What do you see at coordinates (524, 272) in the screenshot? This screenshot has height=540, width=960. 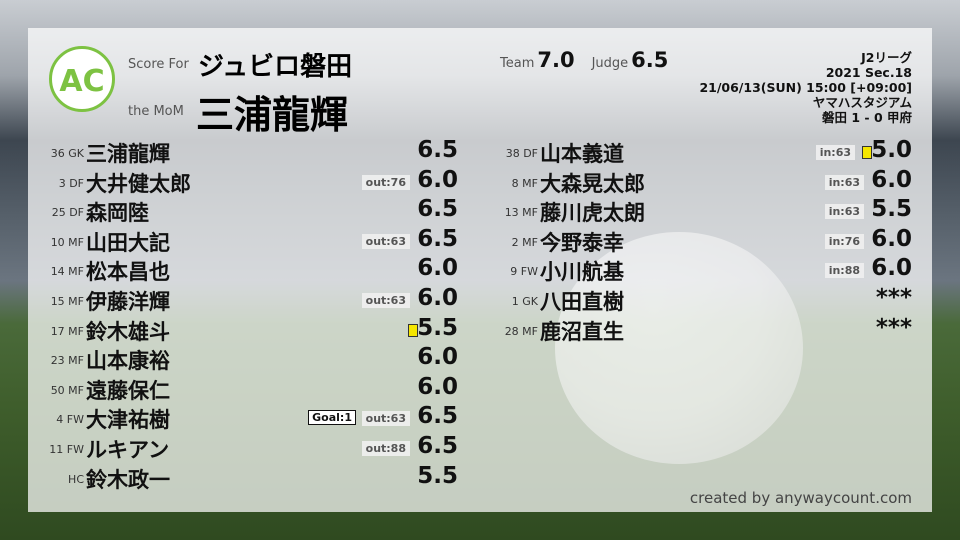 I see `player-position: 9 FW` at bounding box center [524, 272].